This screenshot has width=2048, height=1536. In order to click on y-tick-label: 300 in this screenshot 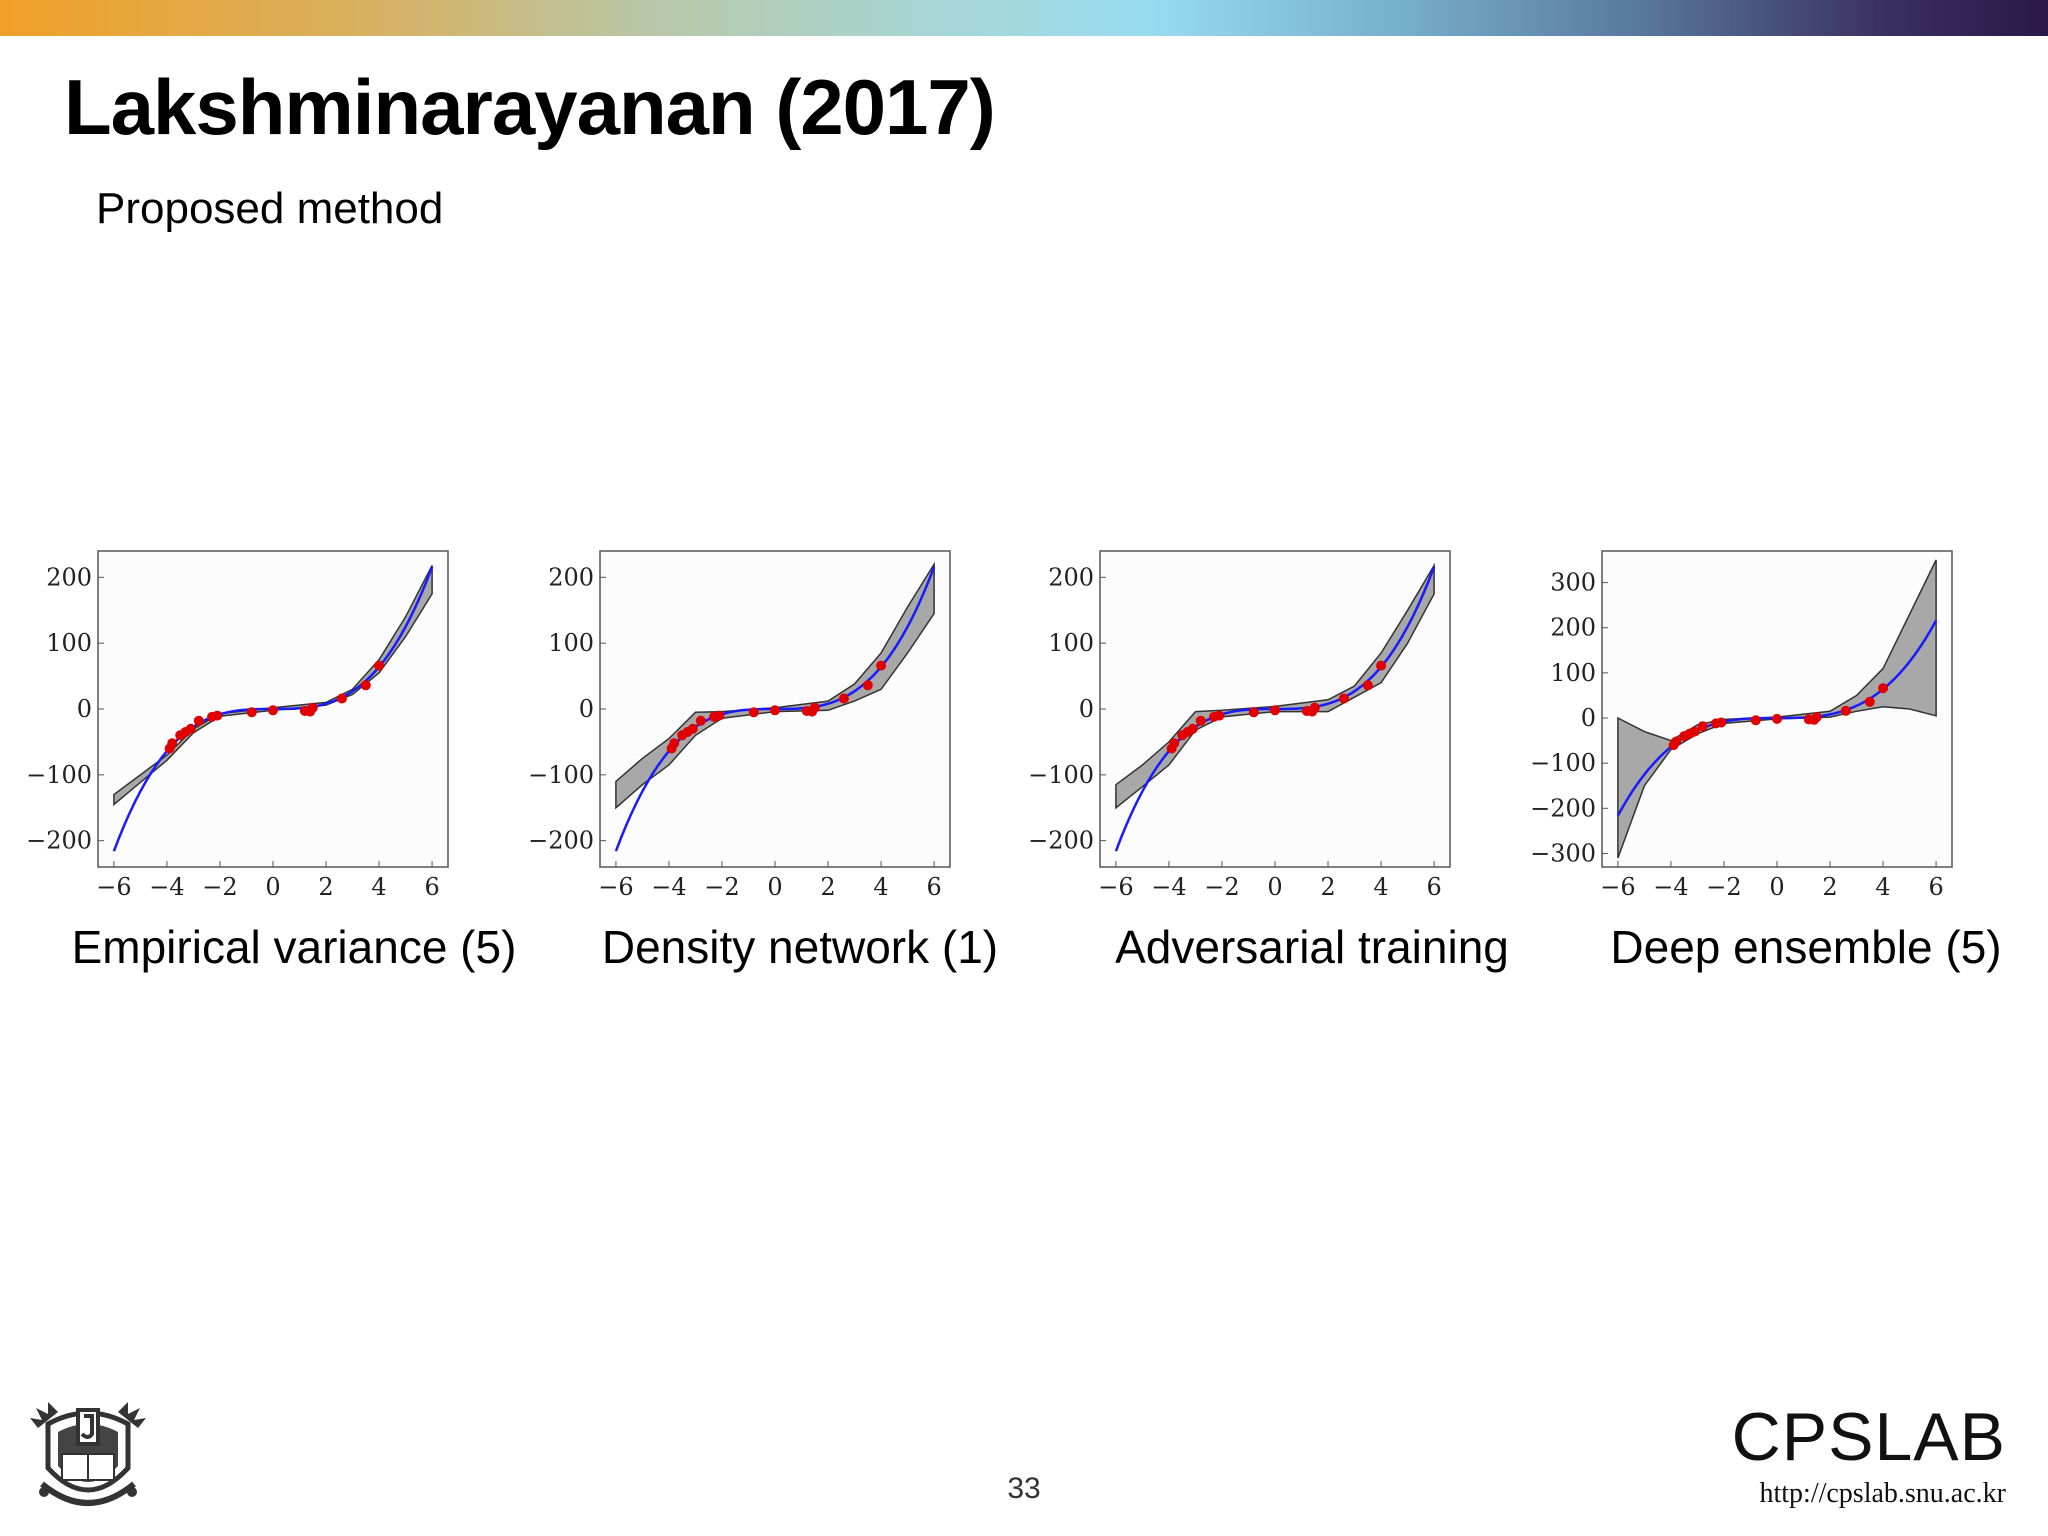, I will do `click(1573, 583)`.